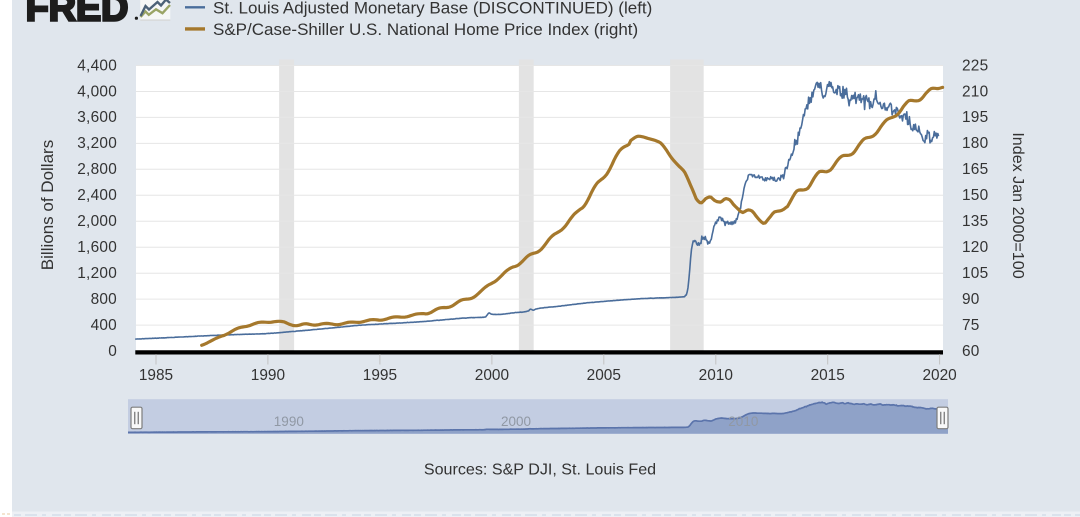 This screenshot has width=1080, height=517. What do you see at coordinates (104, 299) in the screenshot?
I see `svg-text: 800` at bounding box center [104, 299].